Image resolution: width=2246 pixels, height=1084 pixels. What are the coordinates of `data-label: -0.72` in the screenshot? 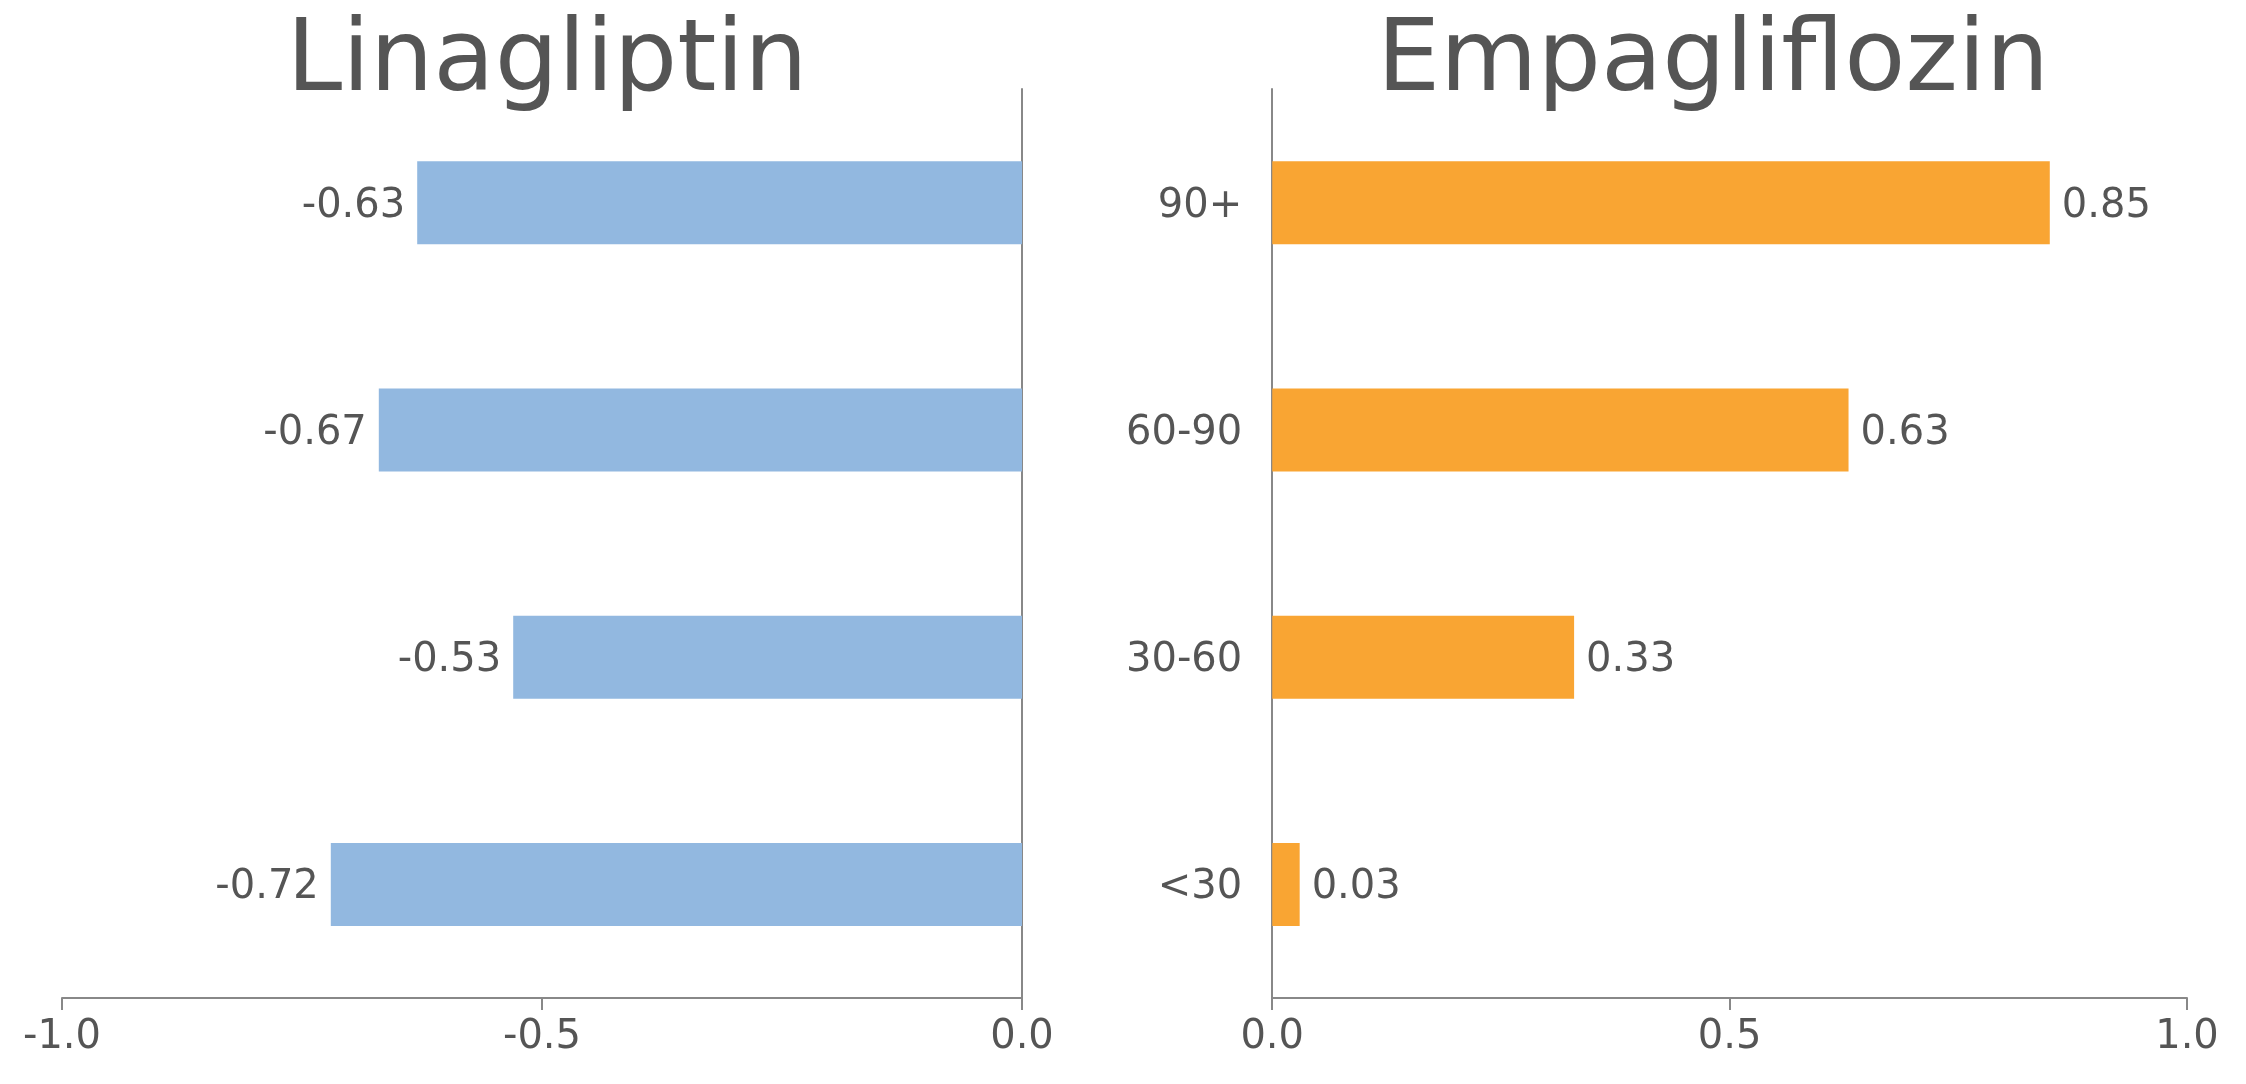 It's located at (267, 884).